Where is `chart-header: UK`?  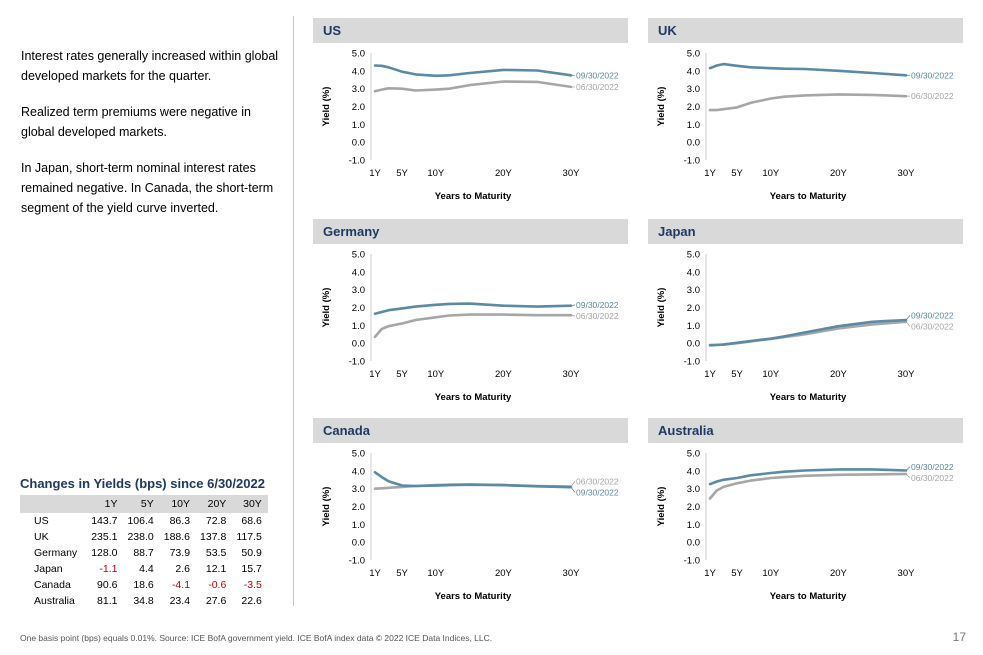
chart-header: UK is located at coordinates (805, 30).